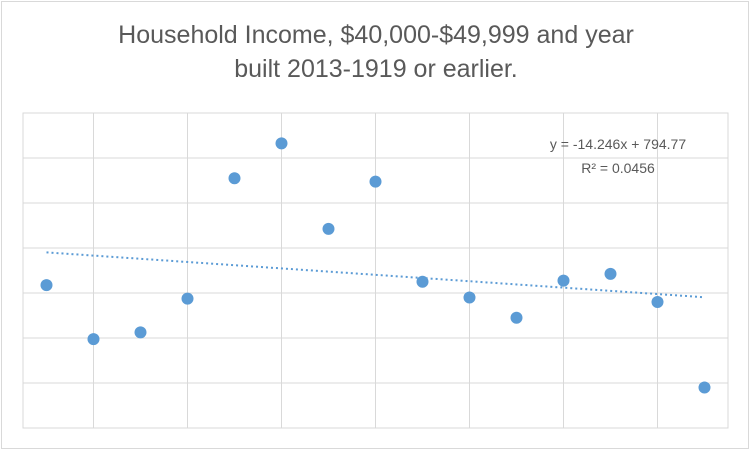 This screenshot has height=452, width=752. I want to click on trendline-r-squared: R² = 0.0456, so click(618, 168).